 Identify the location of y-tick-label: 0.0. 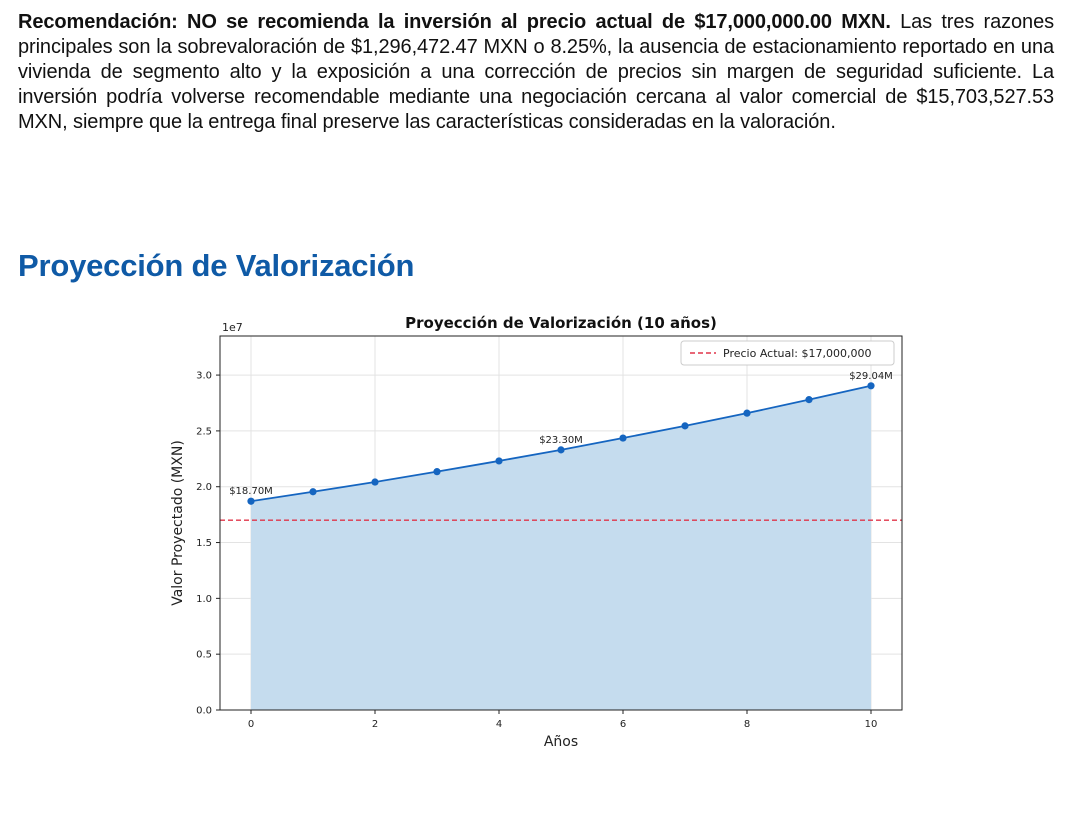
(204, 711).